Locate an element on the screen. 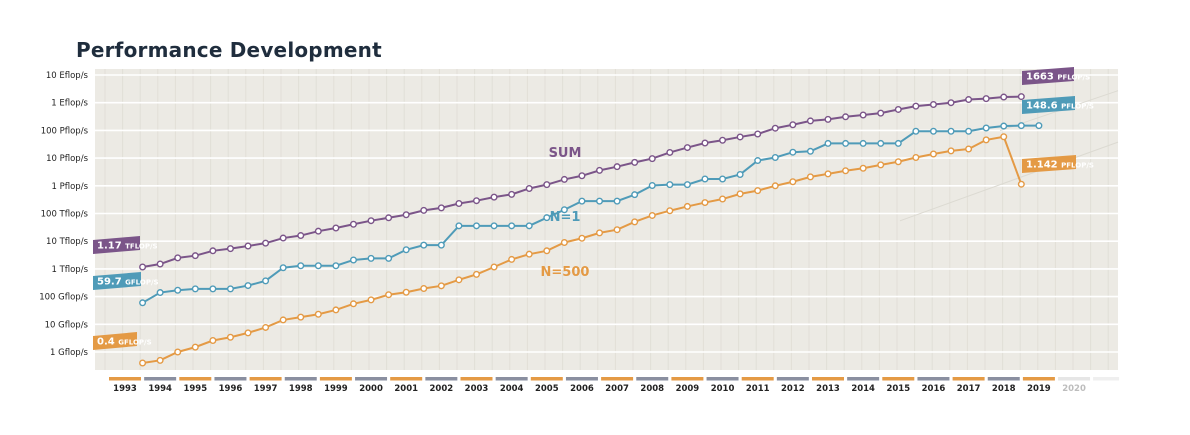  badge-label: 59.7 GFLOP/S is located at coordinates (128, 282).